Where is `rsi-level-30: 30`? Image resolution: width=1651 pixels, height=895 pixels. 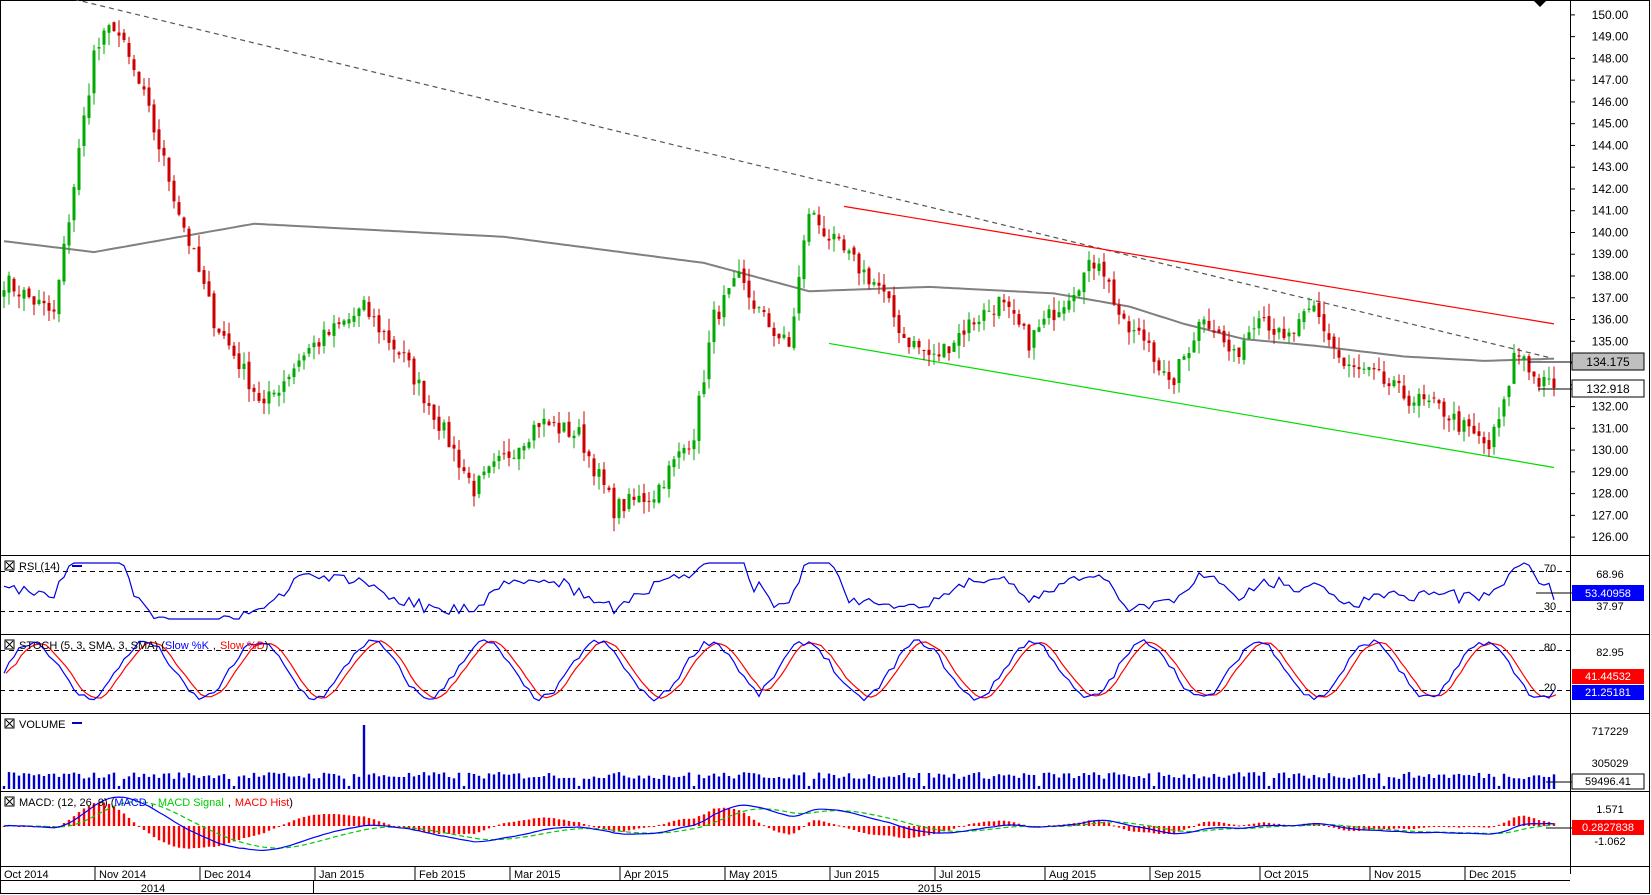
rsi-level-30: 30 is located at coordinates (1550, 607).